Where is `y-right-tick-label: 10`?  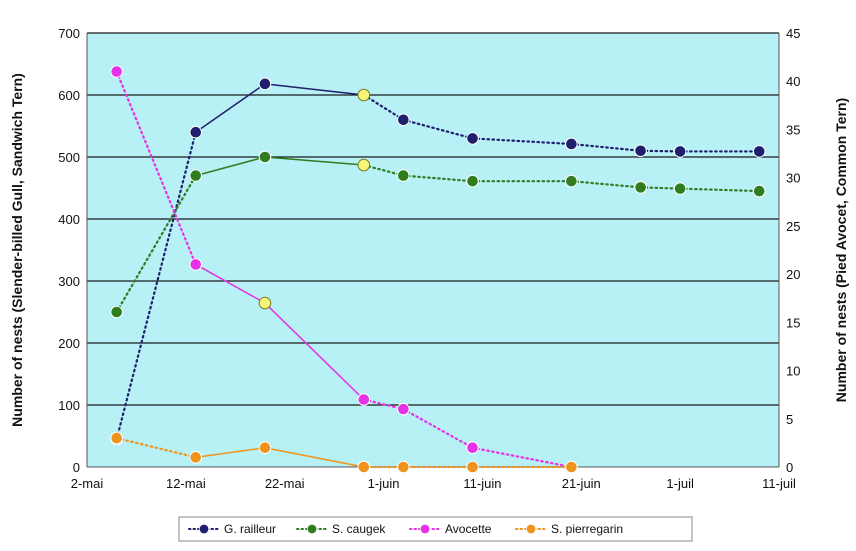
y-right-tick-label: 10 is located at coordinates (793, 371).